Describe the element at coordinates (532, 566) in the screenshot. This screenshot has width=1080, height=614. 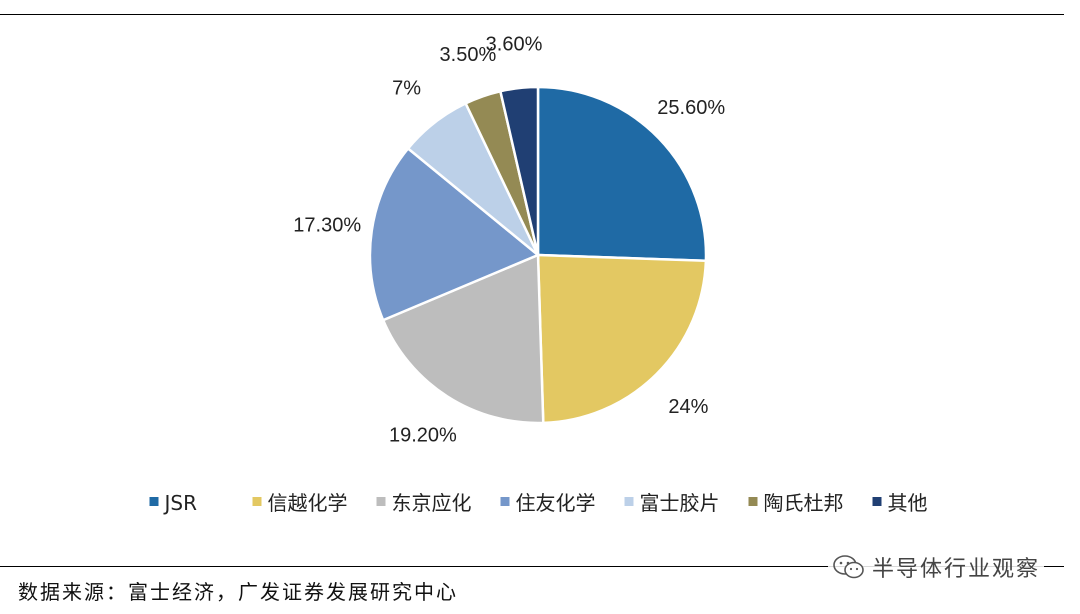
I see `bottom-divider` at that location.